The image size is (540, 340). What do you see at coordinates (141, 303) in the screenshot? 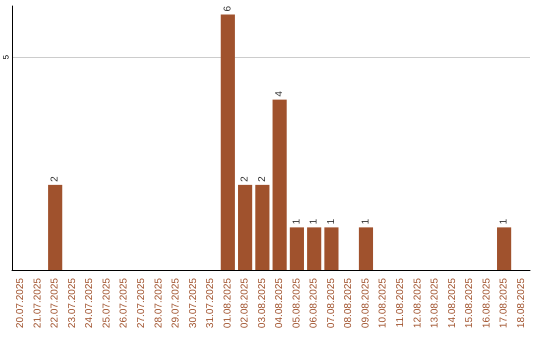
I see `x-tick-label: 27.07.2025` at bounding box center [141, 303].